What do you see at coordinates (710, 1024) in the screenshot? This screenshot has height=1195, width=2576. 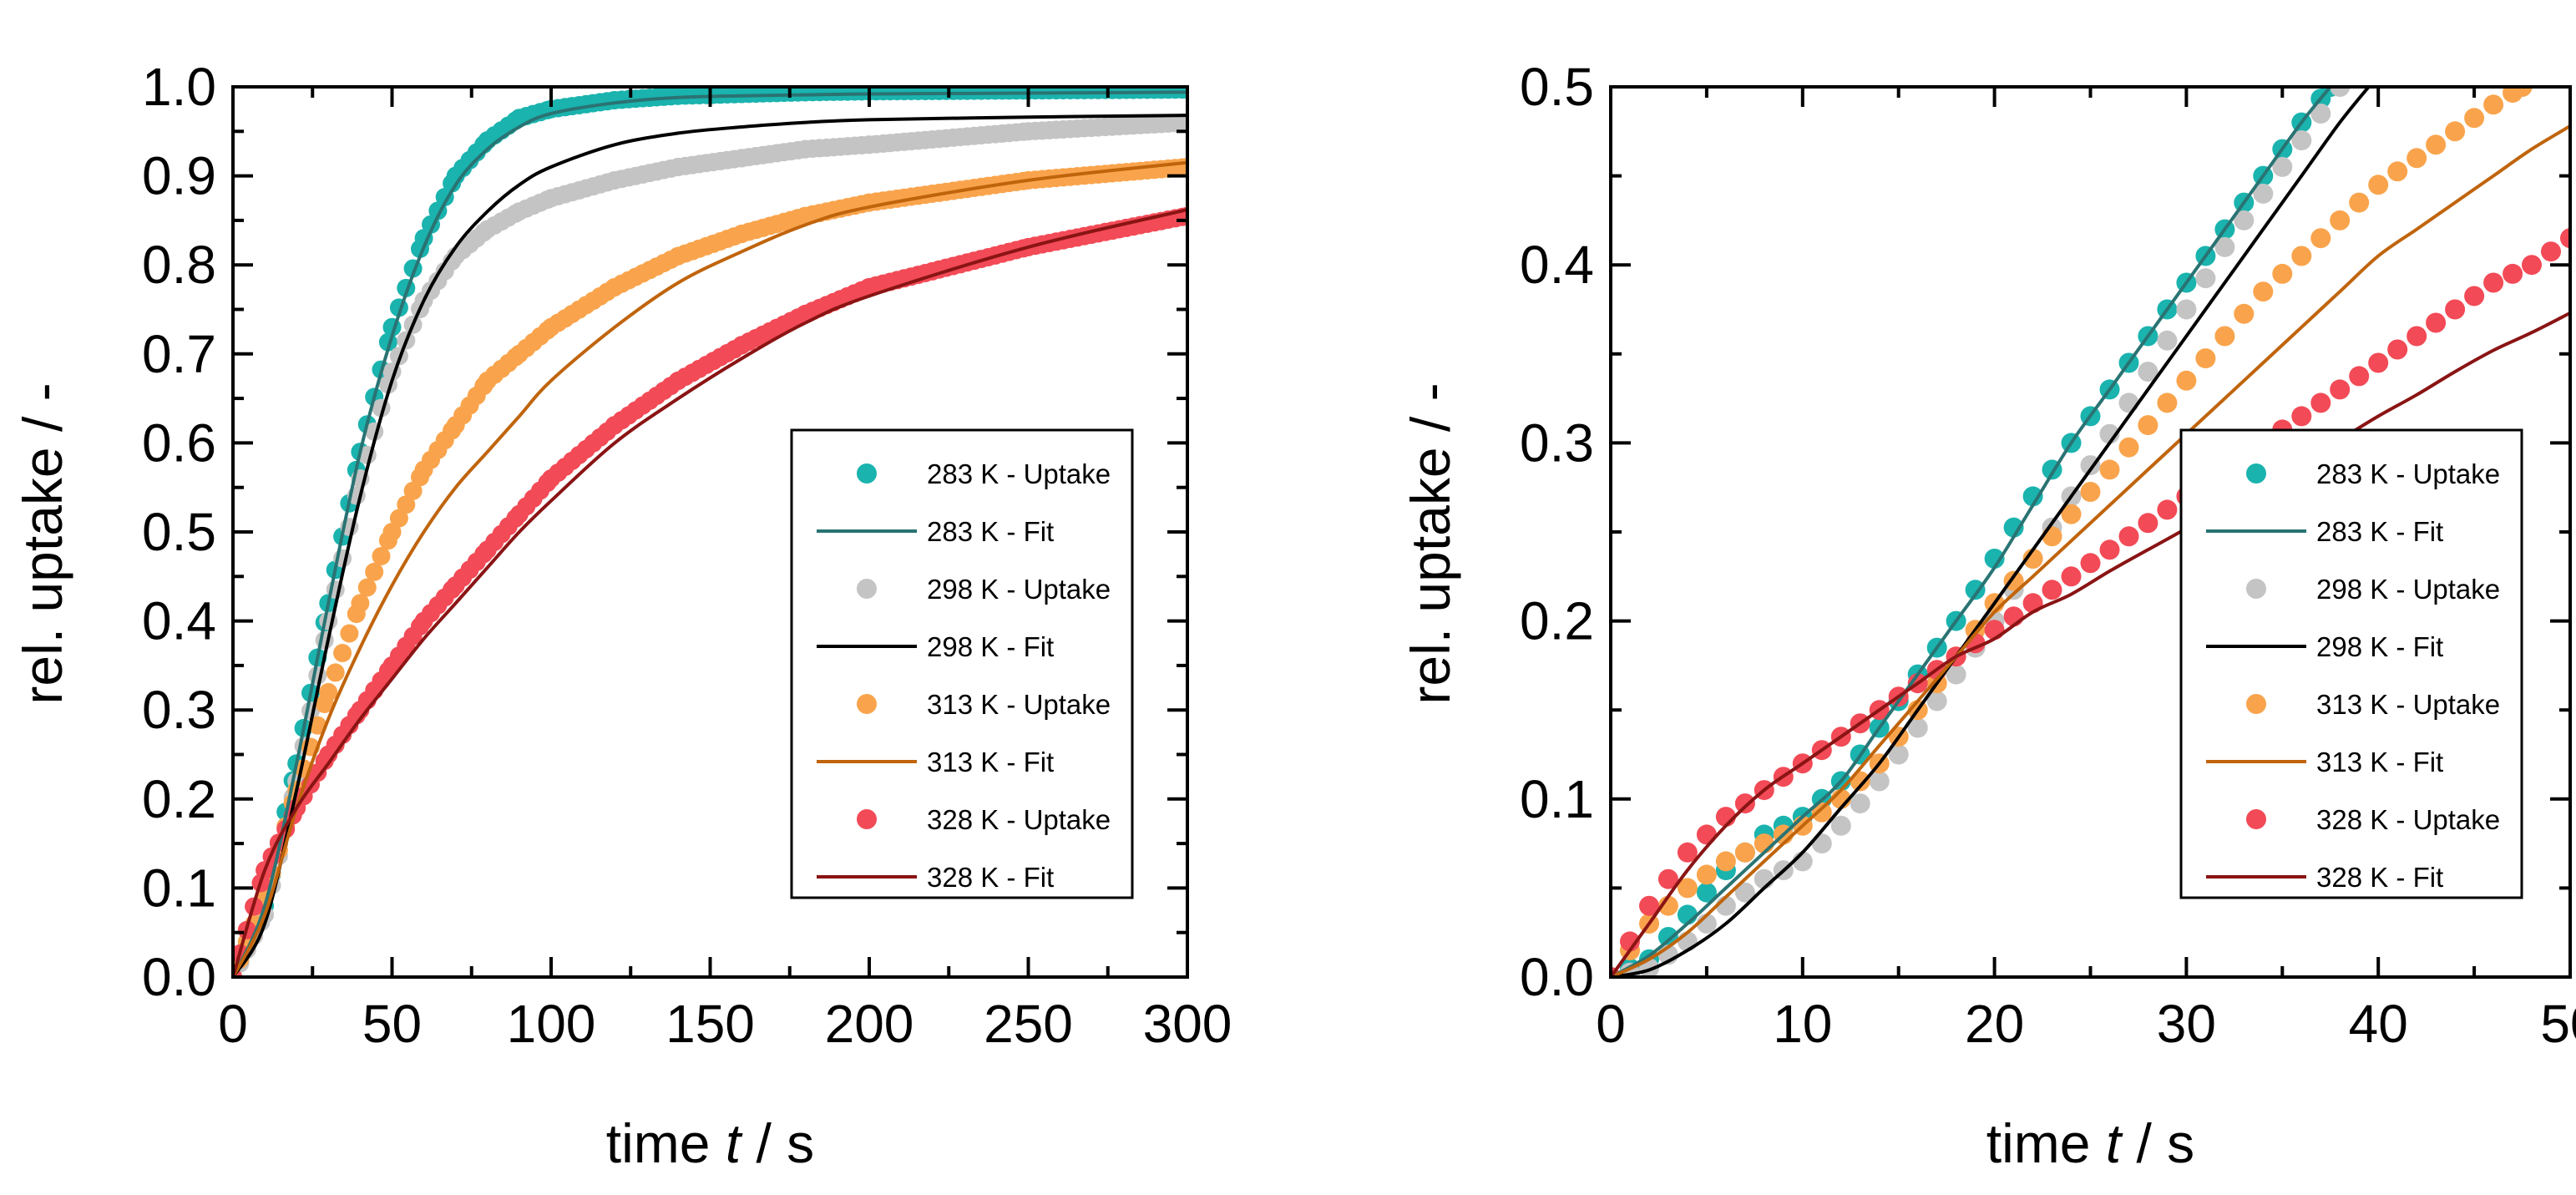 I see `x-tick-label: 150` at bounding box center [710, 1024].